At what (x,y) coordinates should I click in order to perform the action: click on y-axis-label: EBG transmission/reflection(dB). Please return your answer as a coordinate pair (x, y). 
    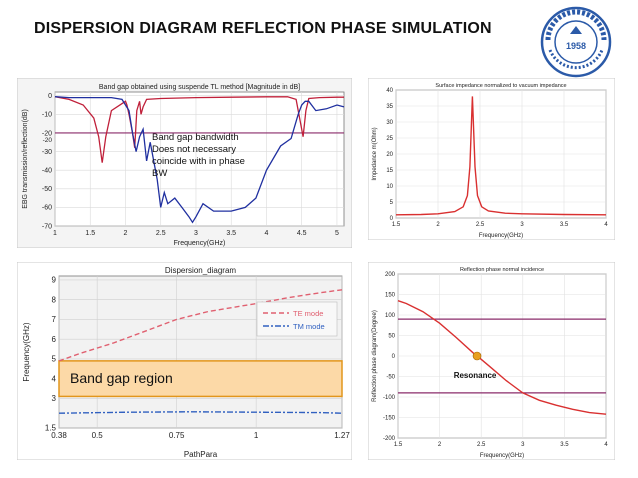
    Looking at the image, I should click on (25, 159).